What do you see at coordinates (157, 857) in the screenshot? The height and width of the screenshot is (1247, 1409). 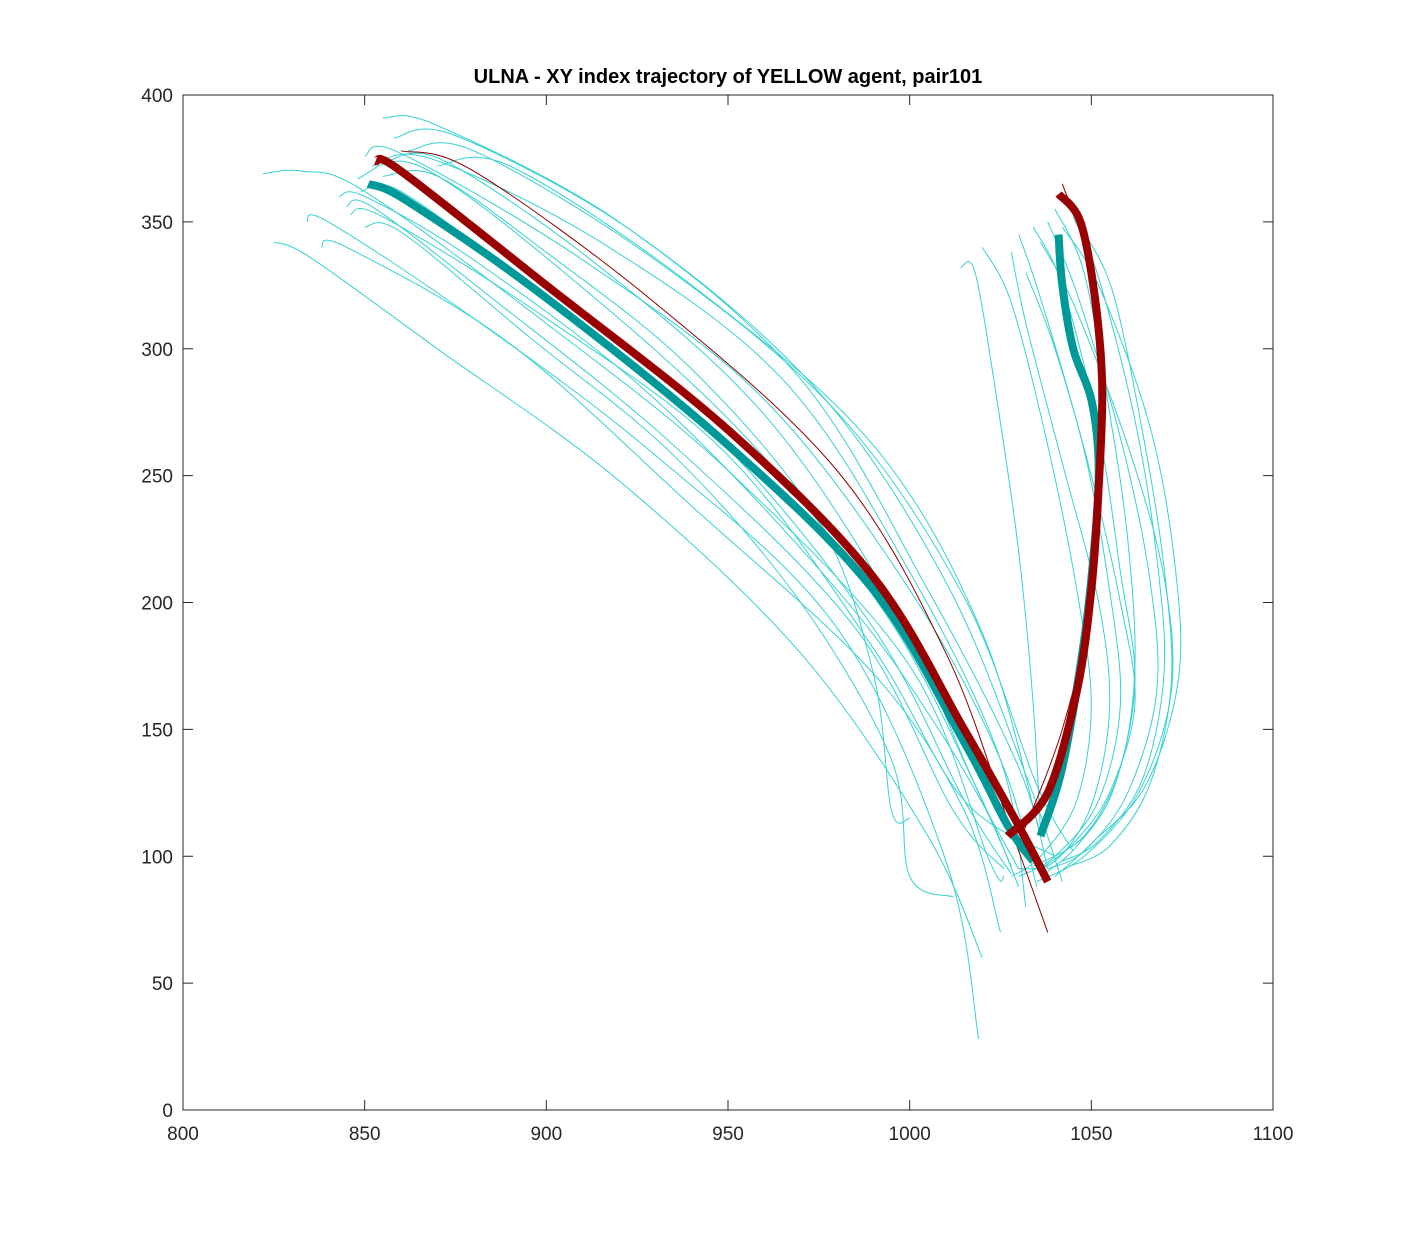 I see `y-tick-label-100: 100` at bounding box center [157, 857].